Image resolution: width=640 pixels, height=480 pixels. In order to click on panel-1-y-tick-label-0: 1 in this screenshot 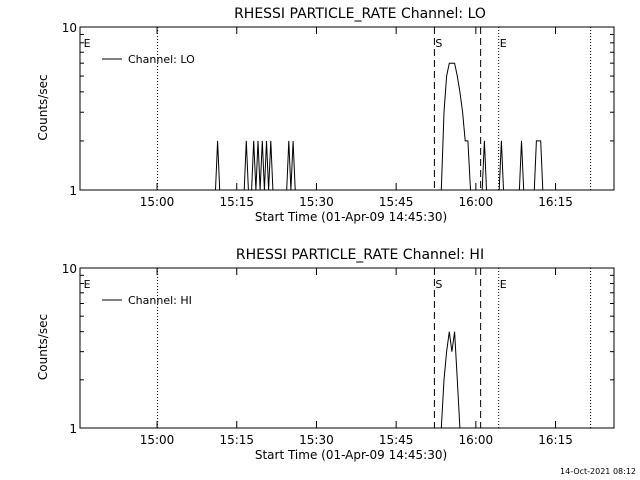, I will do `click(73, 191)`.